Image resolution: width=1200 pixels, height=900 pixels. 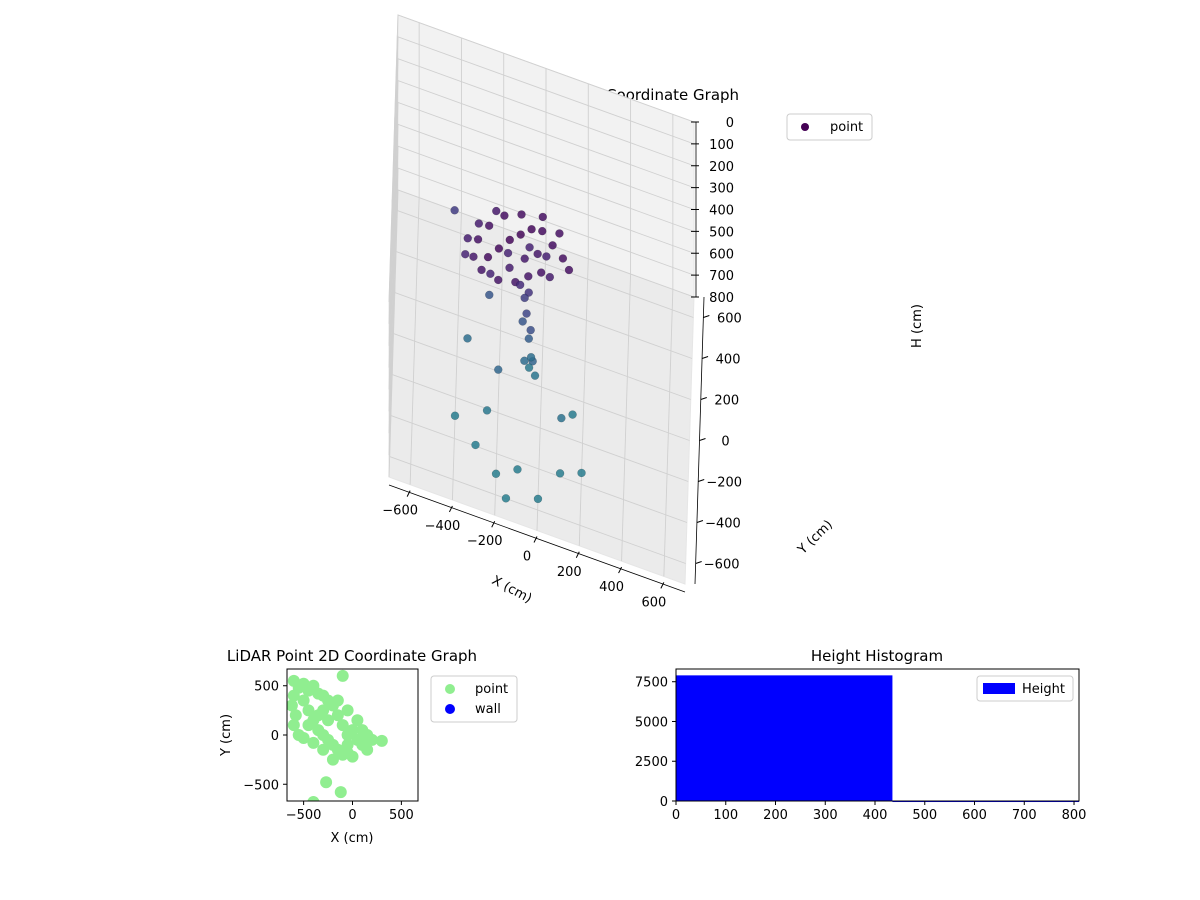 What do you see at coordinates (712, 211) in the screenshot?
I see `chart-3d-z-ticks: 0 100 200 300 400 500 600 700 800` at bounding box center [712, 211].